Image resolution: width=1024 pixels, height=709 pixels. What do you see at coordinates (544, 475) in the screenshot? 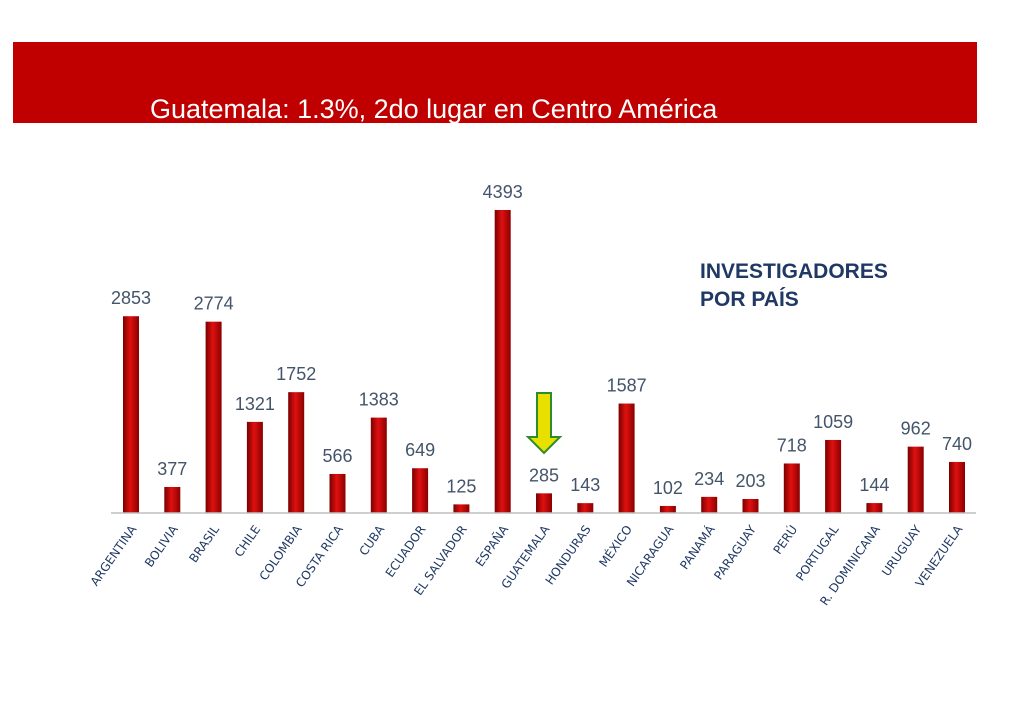
I see `value-label: 285` at bounding box center [544, 475].